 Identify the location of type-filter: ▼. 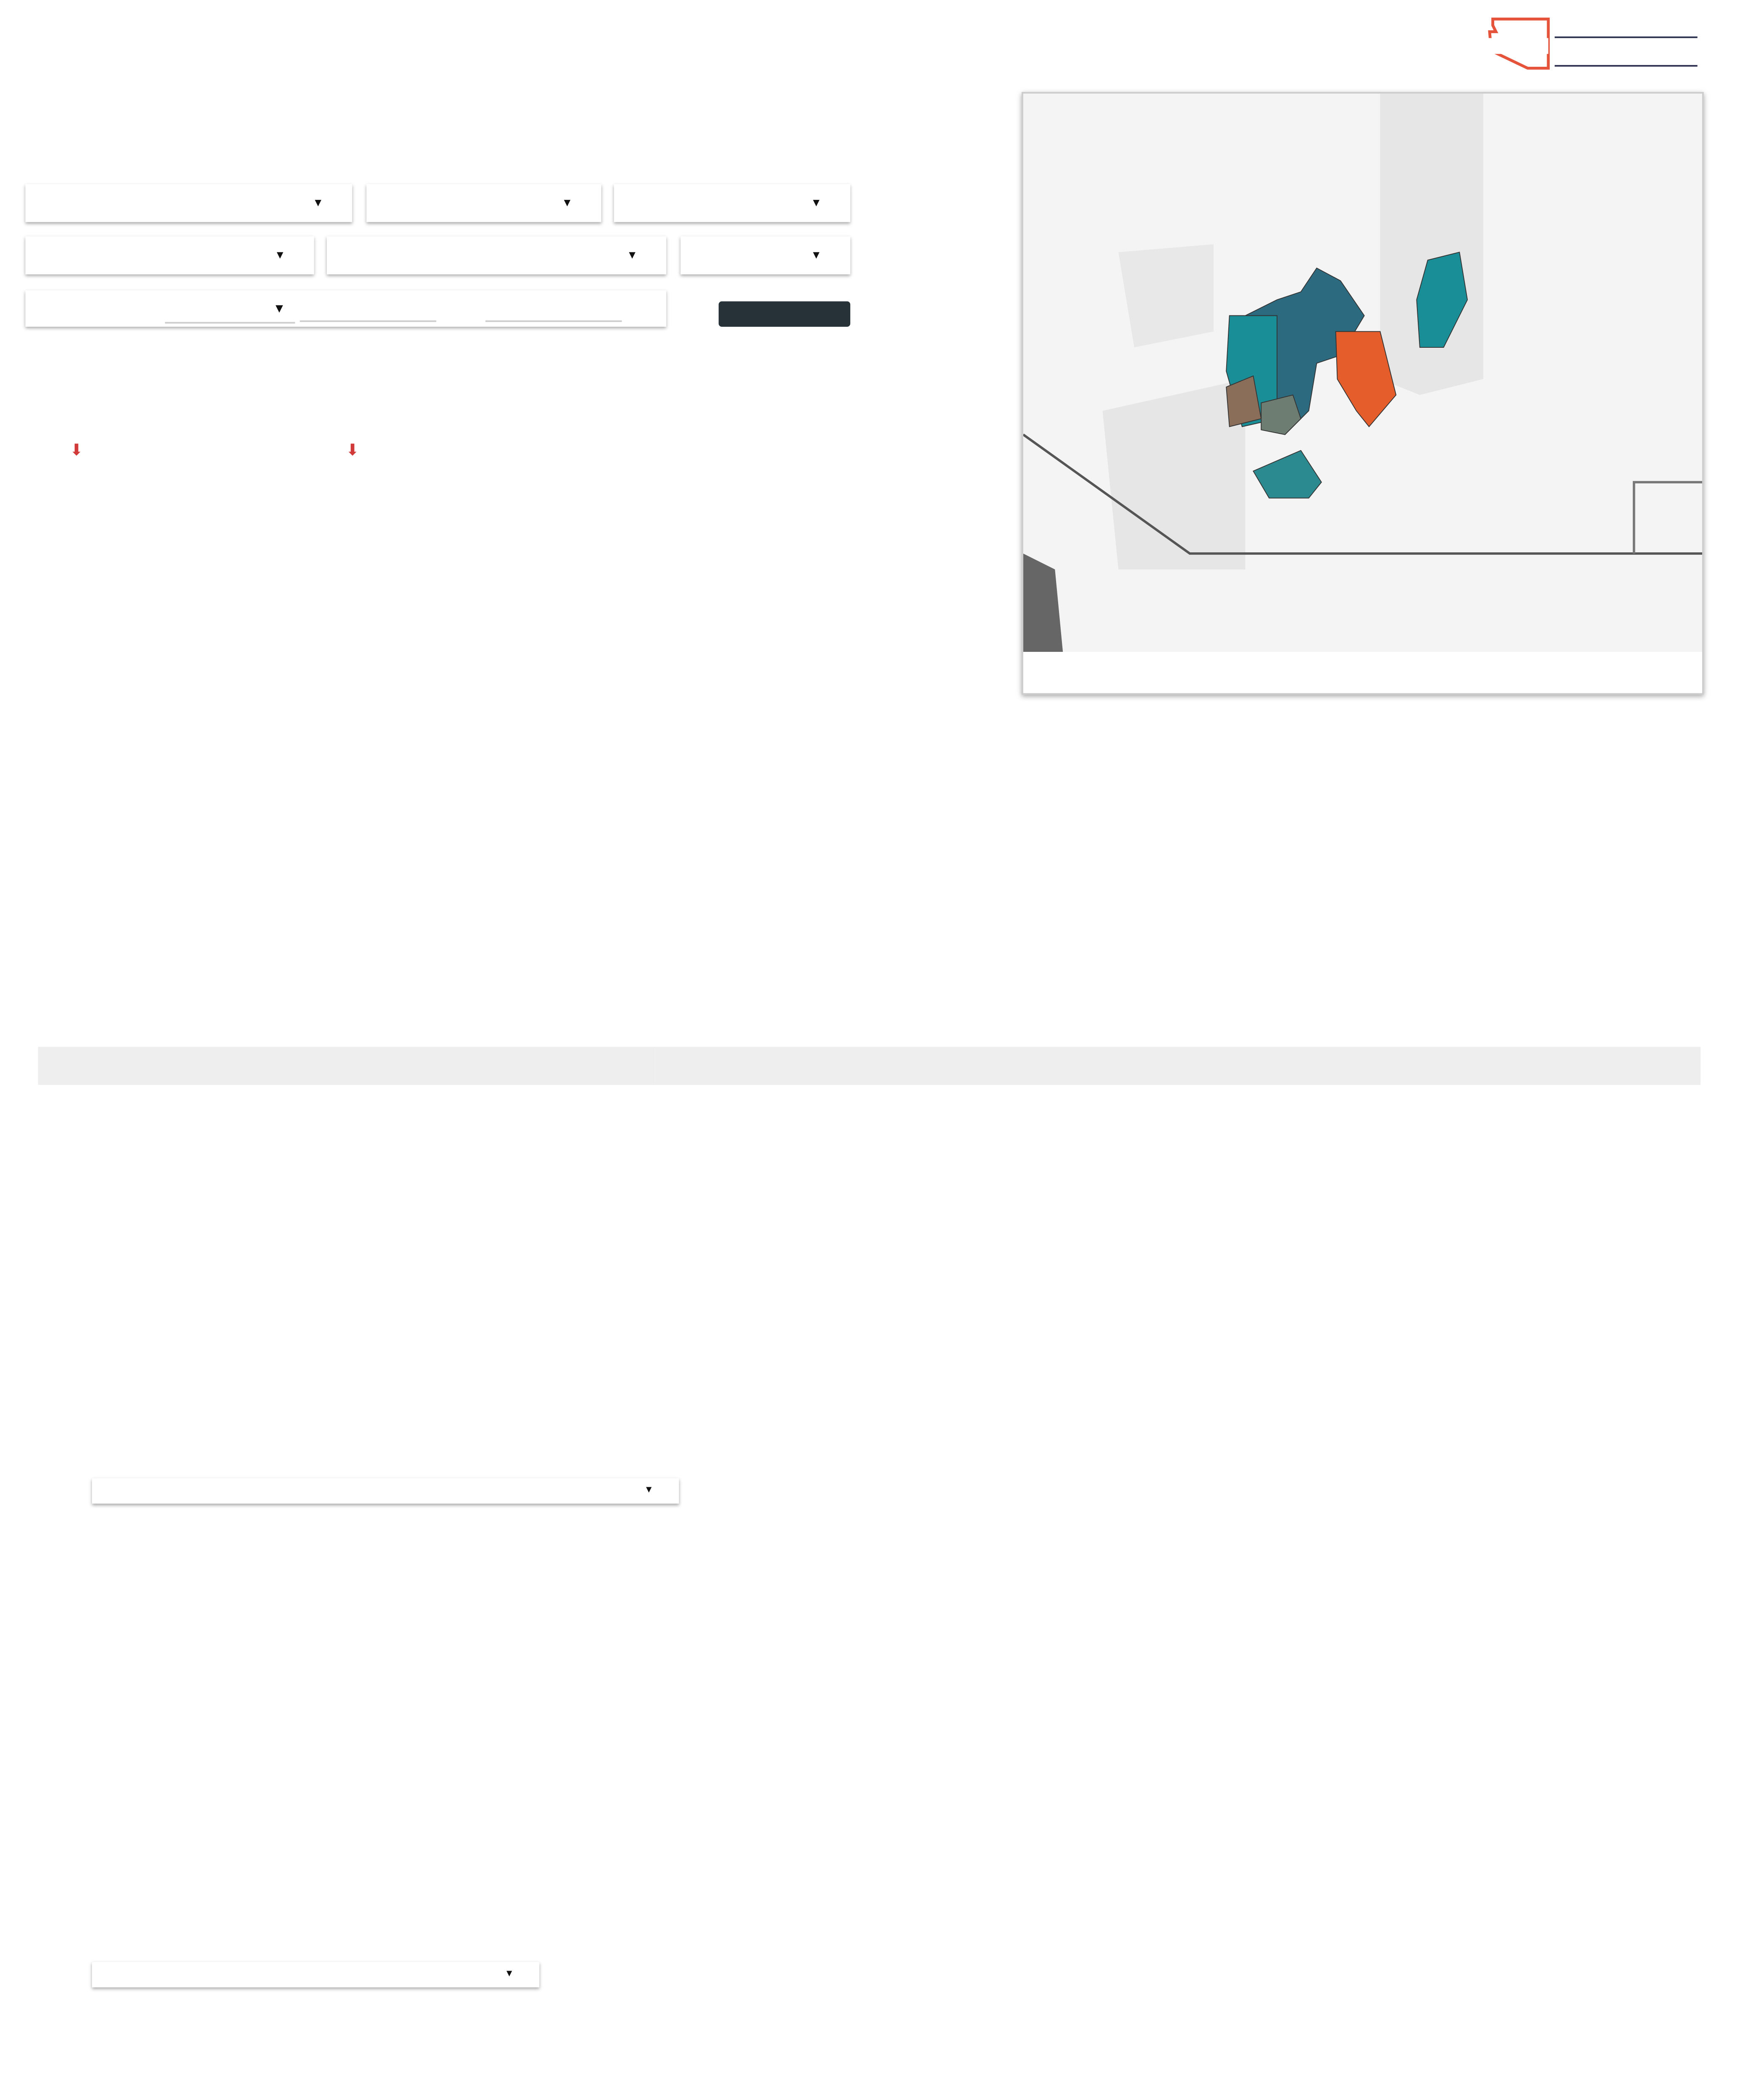
(497, 255).